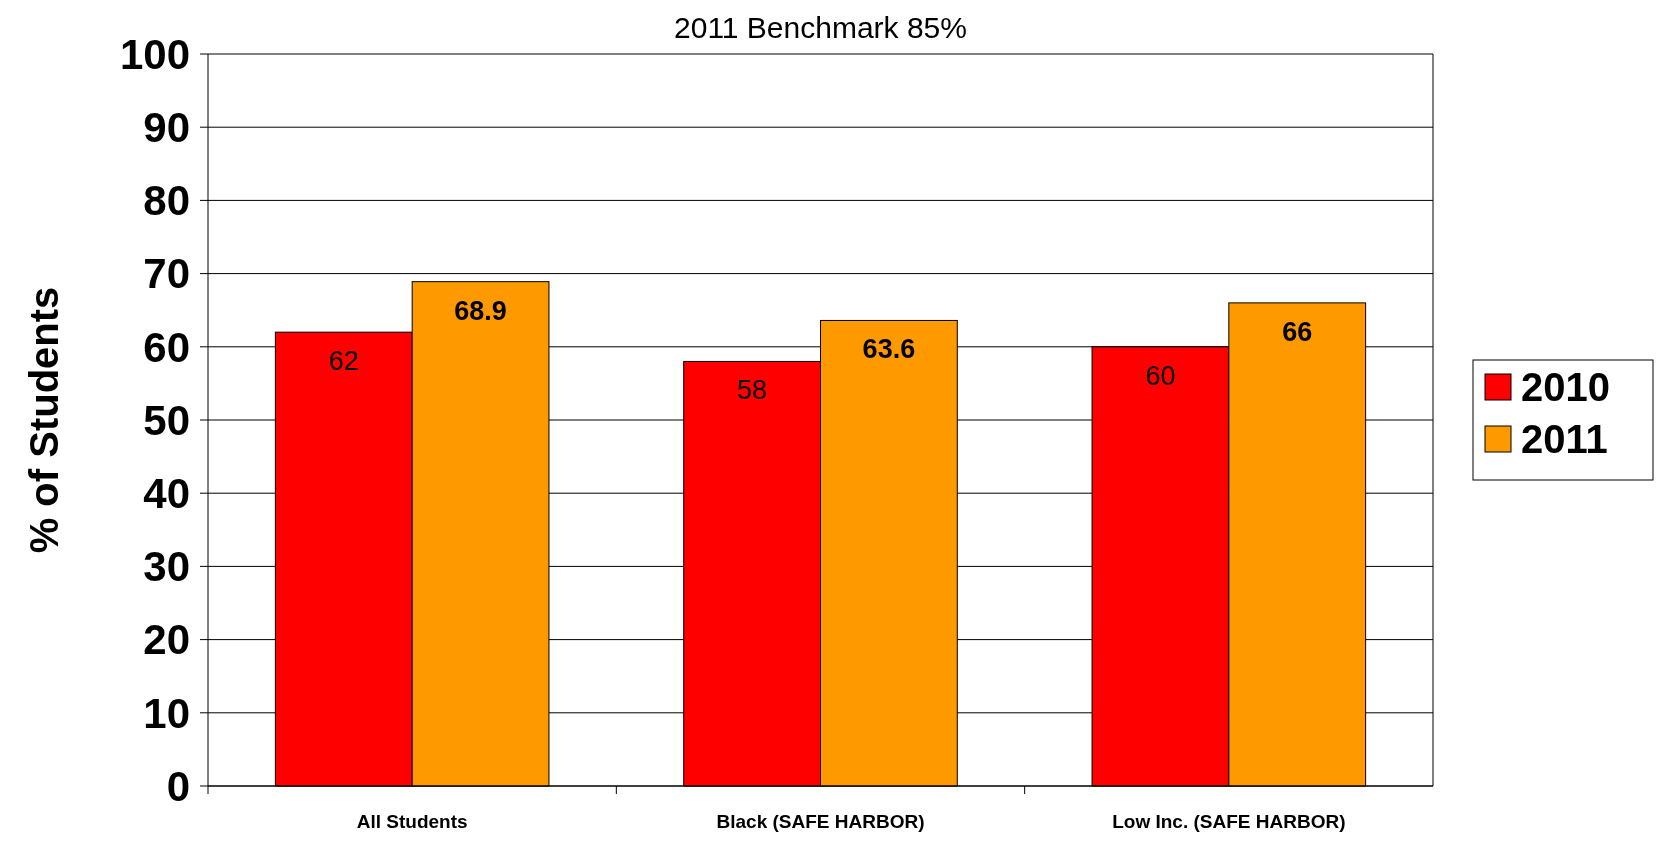 The width and height of the screenshot is (1671, 854). Describe the element at coordinates (166, 201) in the screenshot. I see `y-tick-label: 80` at that location.